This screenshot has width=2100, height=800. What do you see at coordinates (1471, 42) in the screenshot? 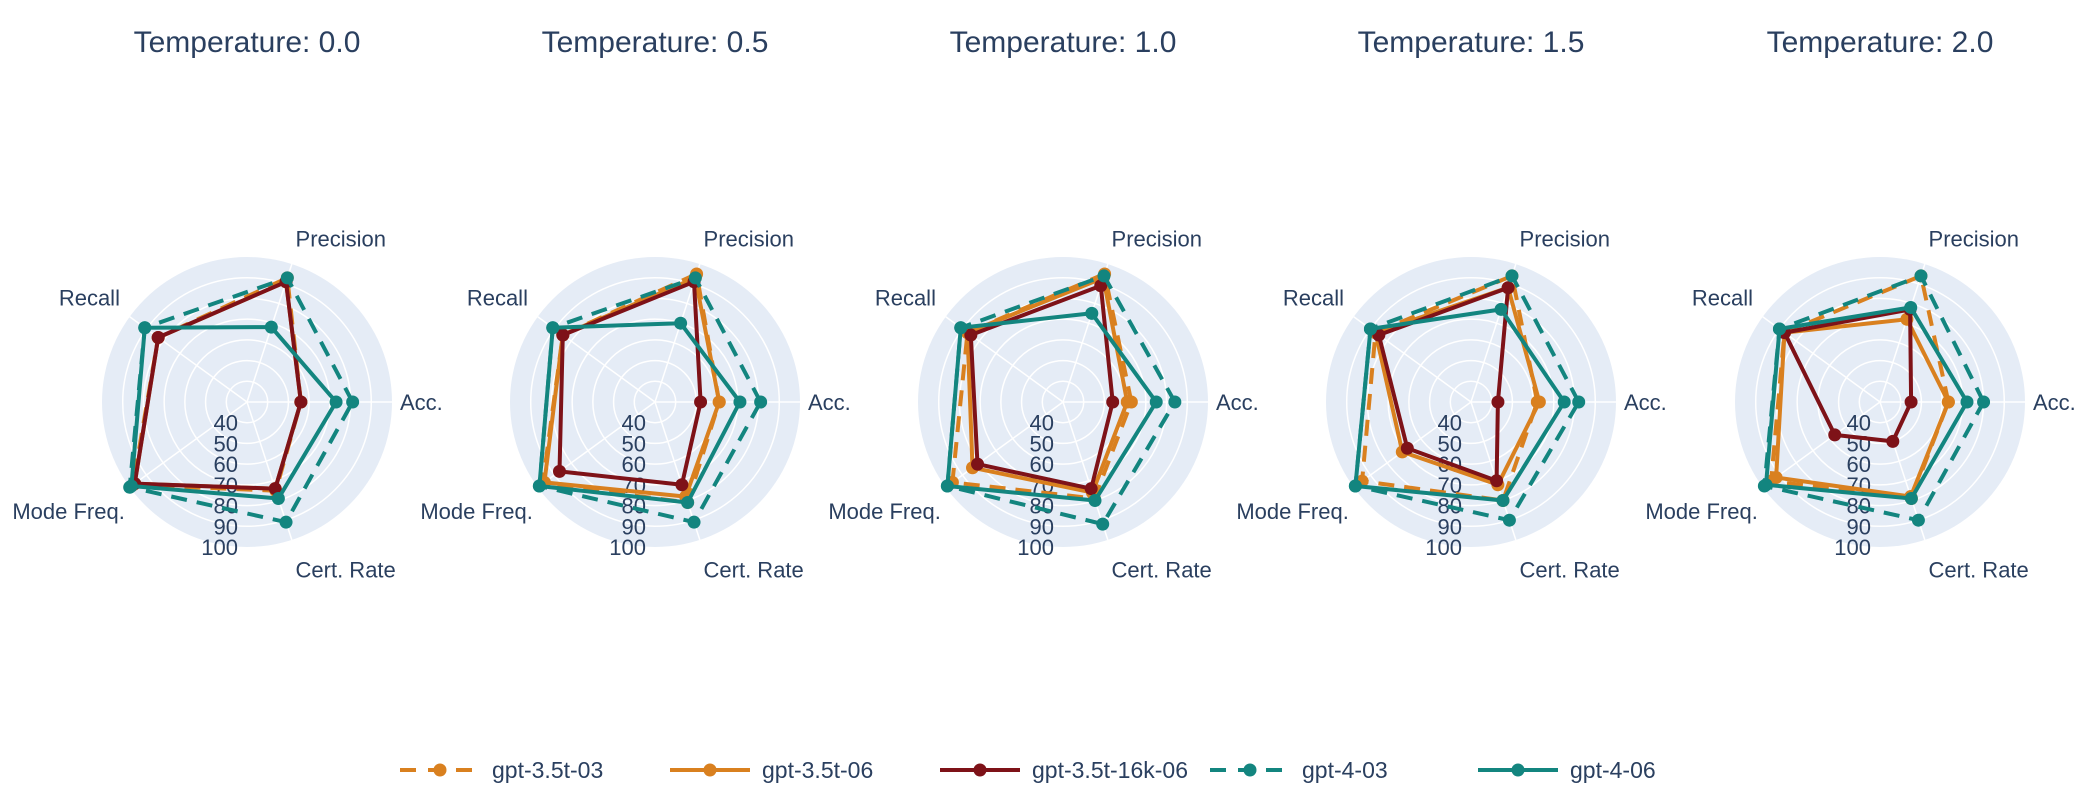
I see `panel-title: Temperature: 1.5` at bounding box center [1471, 42].